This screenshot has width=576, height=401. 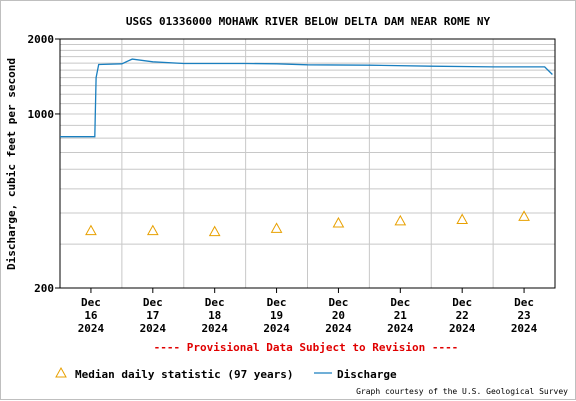 What do you see at coordinates (184, 374) in the screenshot?
I see `legend-median-label: Median daily statistic (97 years)` at bounding box center [184, 374].